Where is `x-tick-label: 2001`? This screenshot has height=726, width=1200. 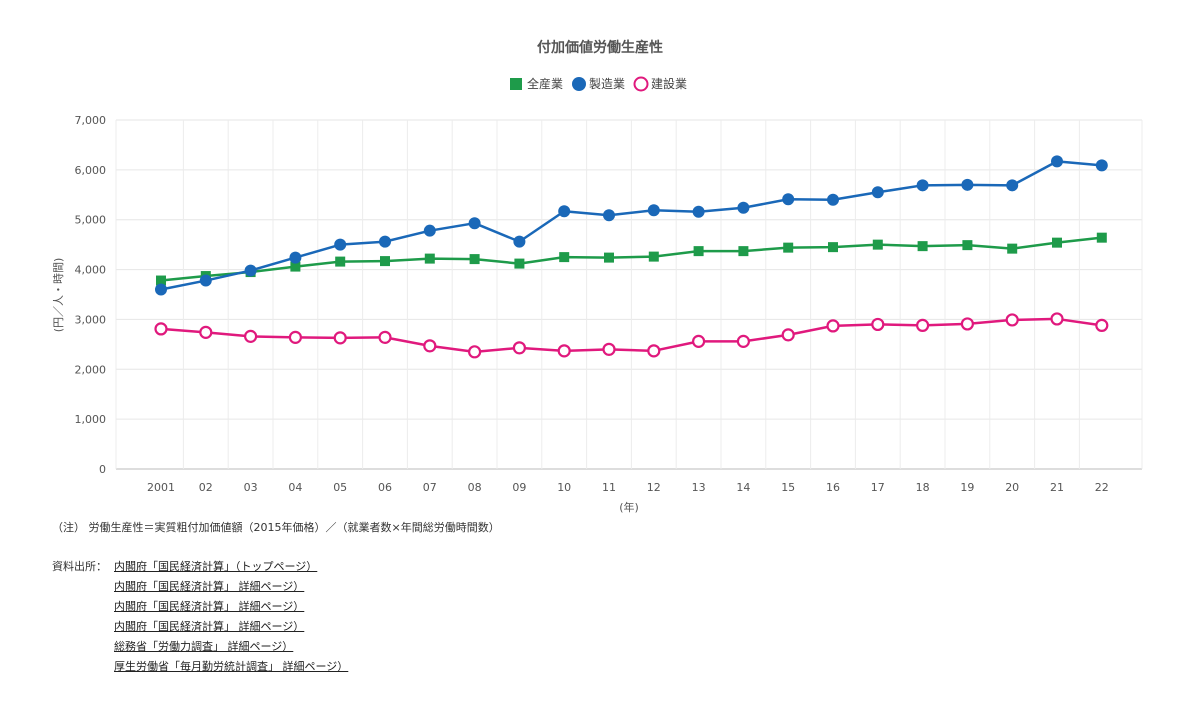 x-tick-label: 2001 is located at coordinates (161, 487).